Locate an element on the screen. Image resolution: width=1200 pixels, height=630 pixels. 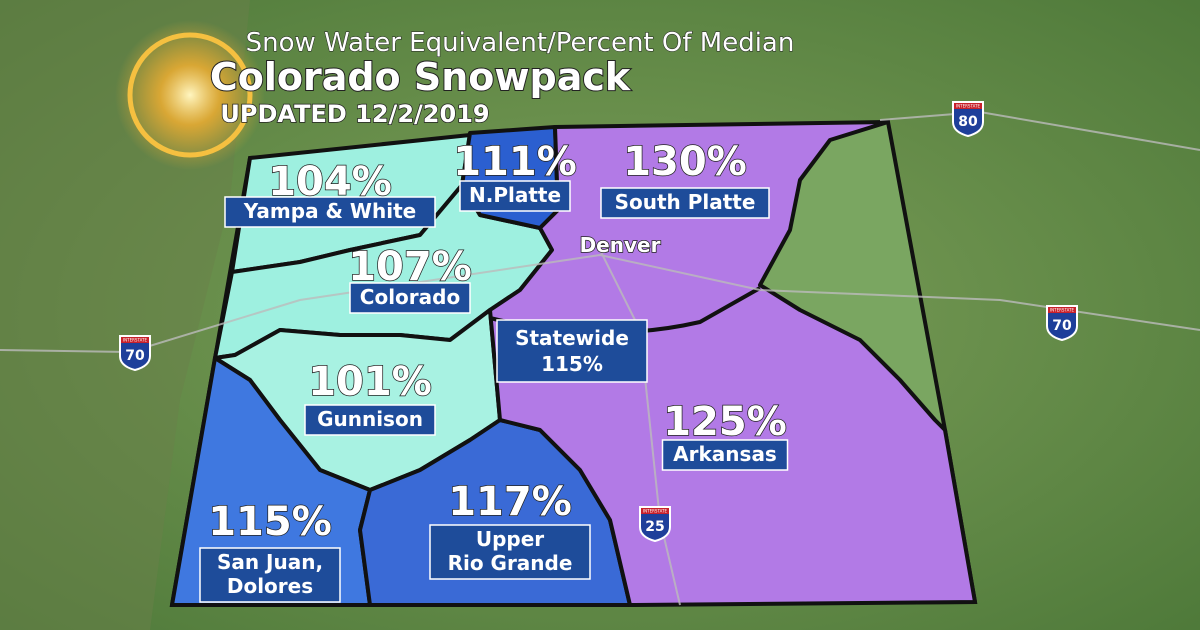
region-percent: 107% is located at coordinates (410, 267).